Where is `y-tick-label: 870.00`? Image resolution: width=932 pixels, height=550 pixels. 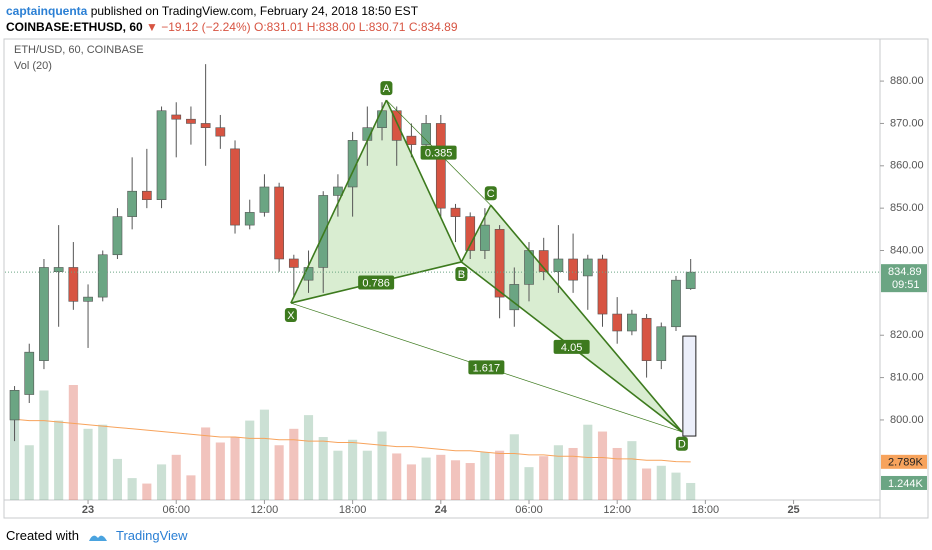
y-tick-label: 870.00 is located at coordinates (907, 123).